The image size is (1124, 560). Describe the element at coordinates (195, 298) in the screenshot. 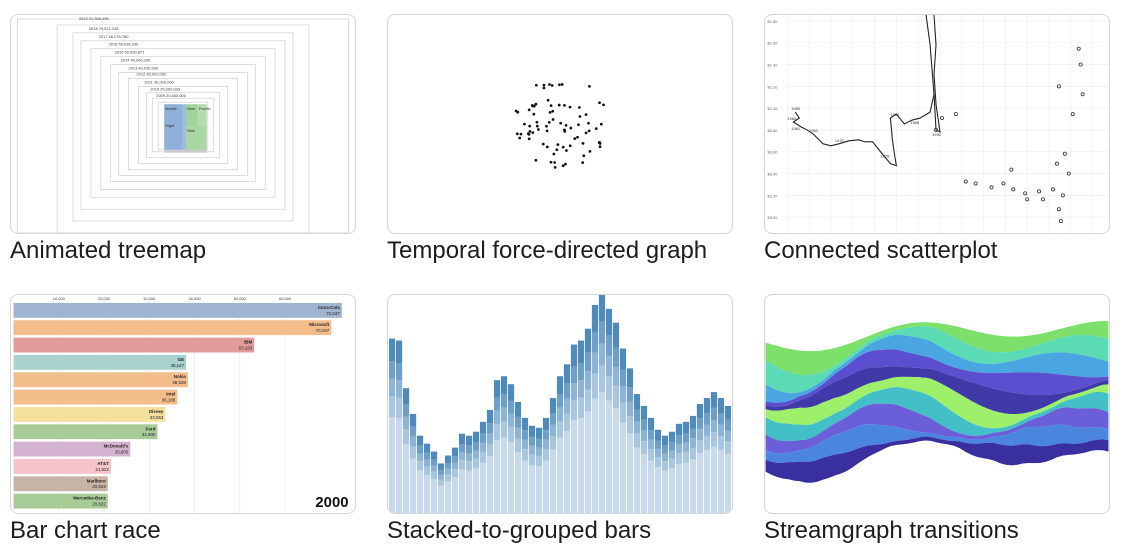

I see `axis-tick-label: 40,000` at that location.